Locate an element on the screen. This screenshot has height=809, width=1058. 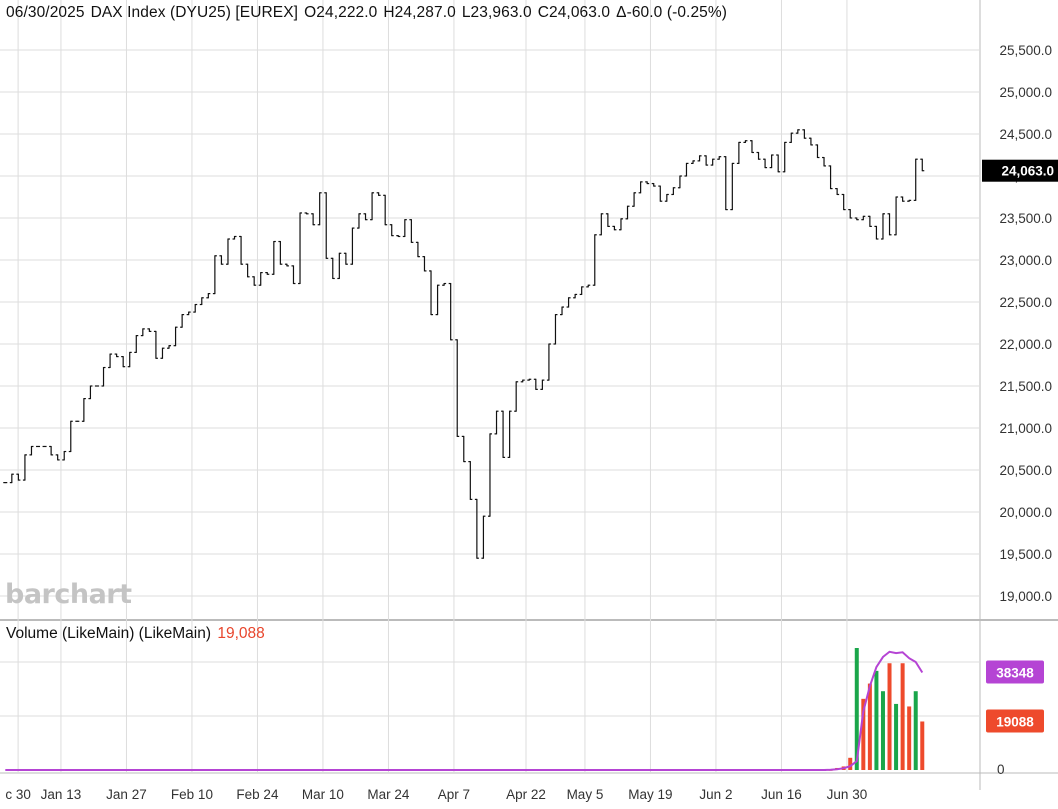
volume-tick-label: 0 is located at coordinates (1001, 769).